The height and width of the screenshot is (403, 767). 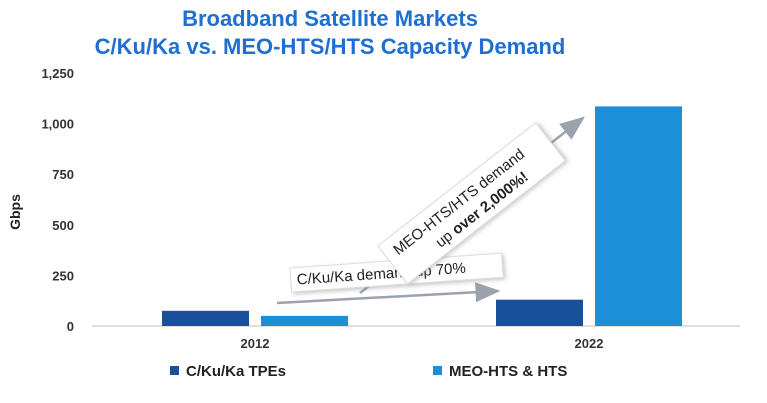 I want to click on legend-label-ckuka: C/Ku/Ka TPEs, so click(x=236, y=371).